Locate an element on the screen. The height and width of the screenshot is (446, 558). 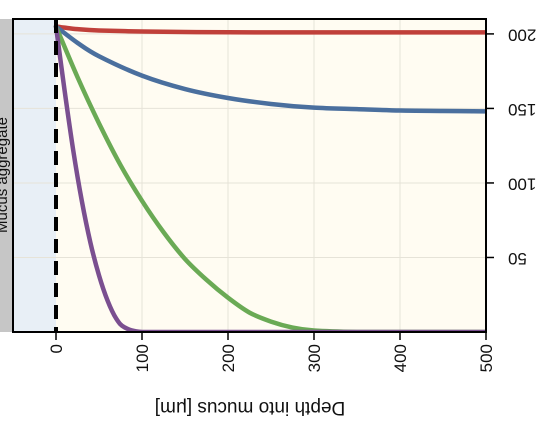
aggregate-band is located at coordinates (6, 175).